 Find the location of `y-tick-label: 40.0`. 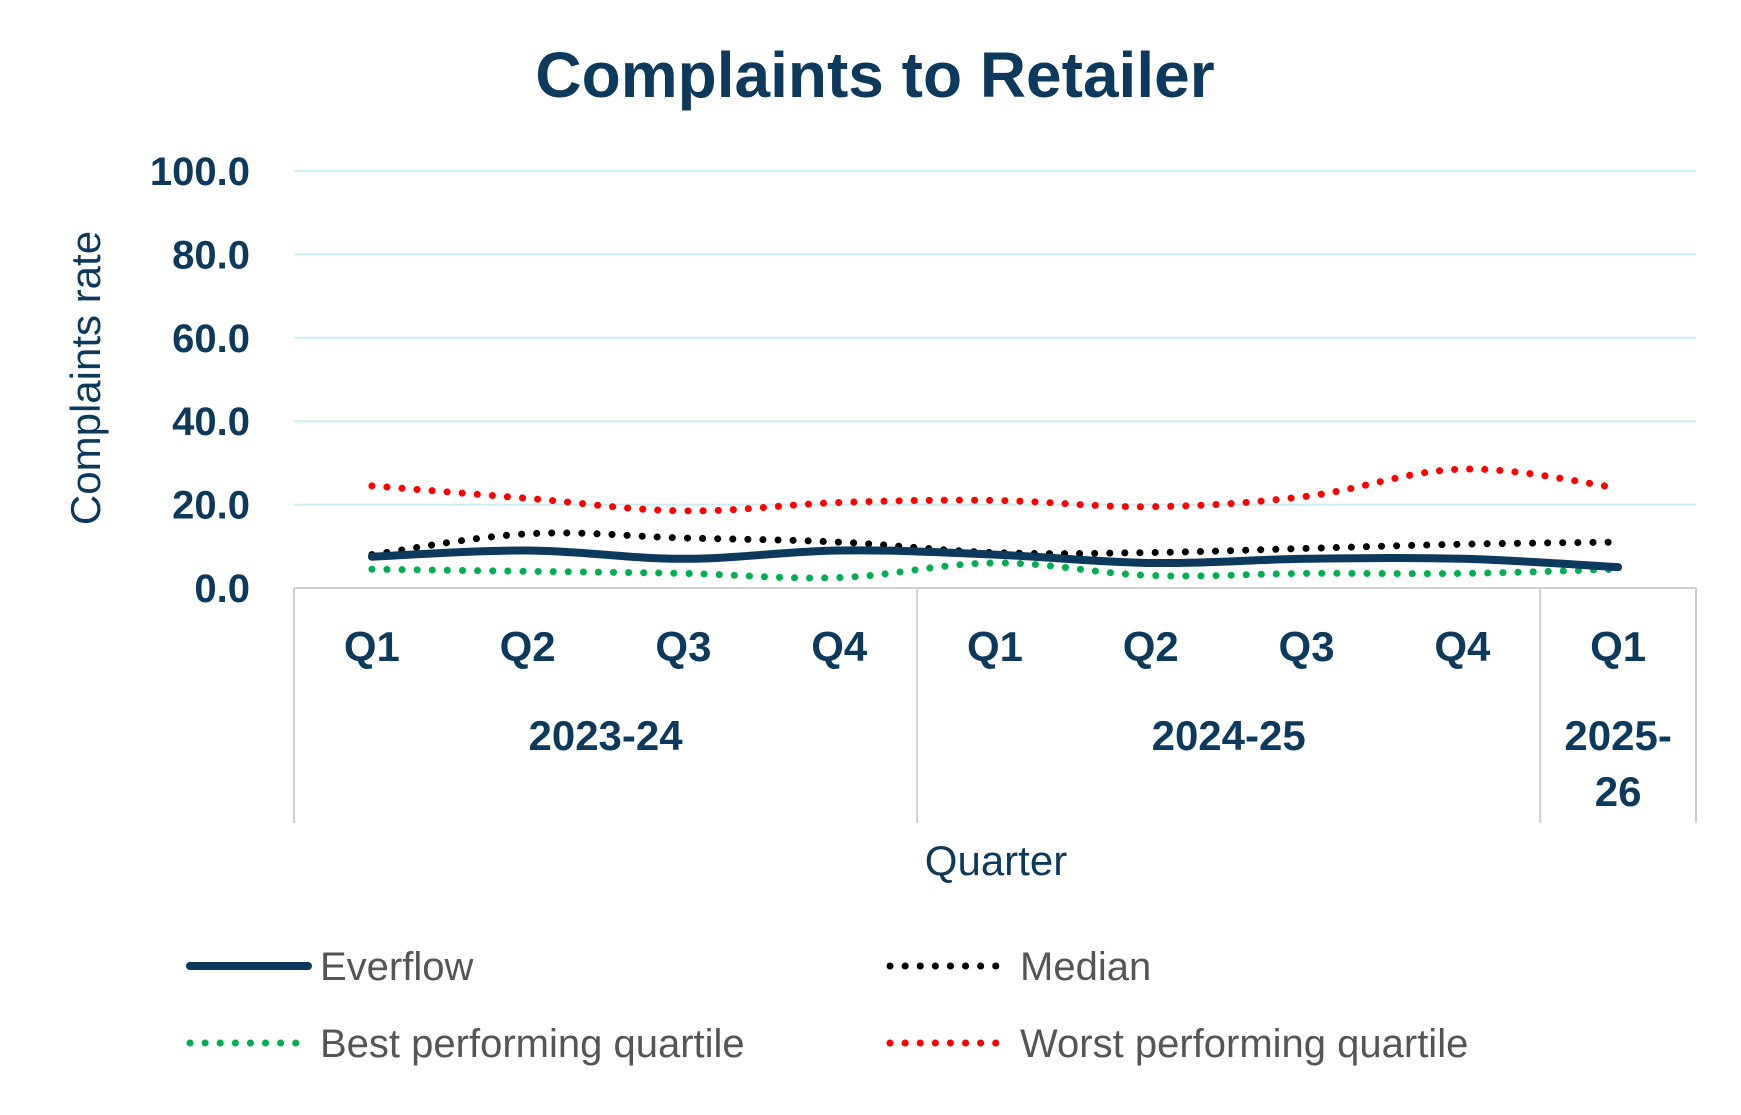

y-tick-label: 40.0 is located at coordinates (211, 422).